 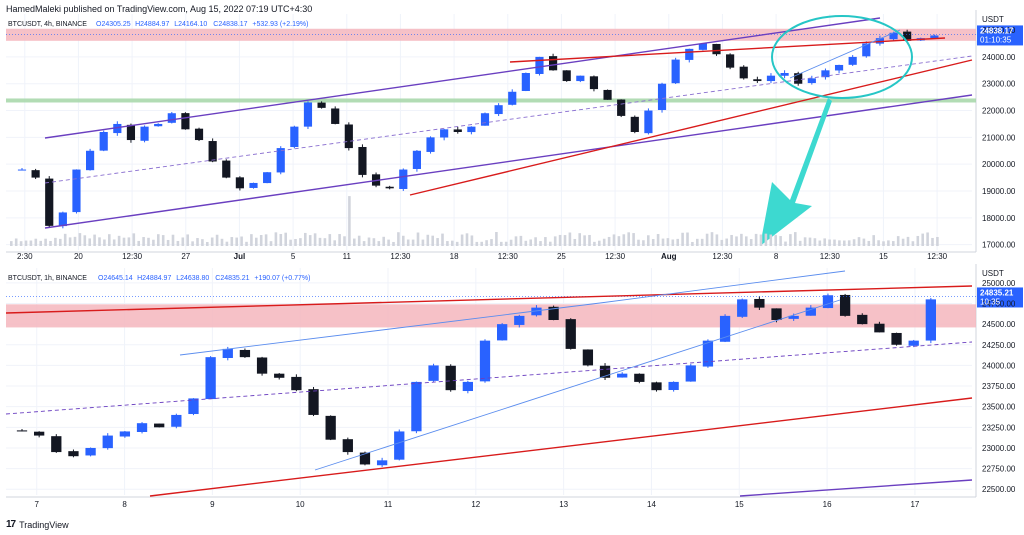 I want to click on y-tick-label: 22750.00, so click(x=999, y=469).